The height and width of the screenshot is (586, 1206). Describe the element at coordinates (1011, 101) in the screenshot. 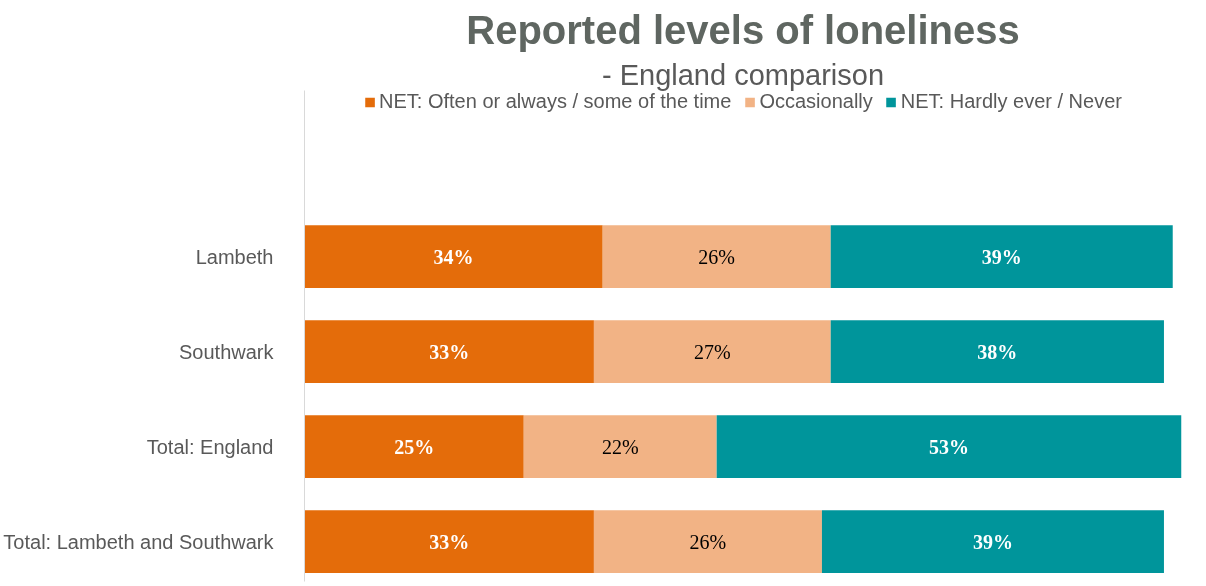

I see `legend-label: NET: Hardly ever / Never` at that location.